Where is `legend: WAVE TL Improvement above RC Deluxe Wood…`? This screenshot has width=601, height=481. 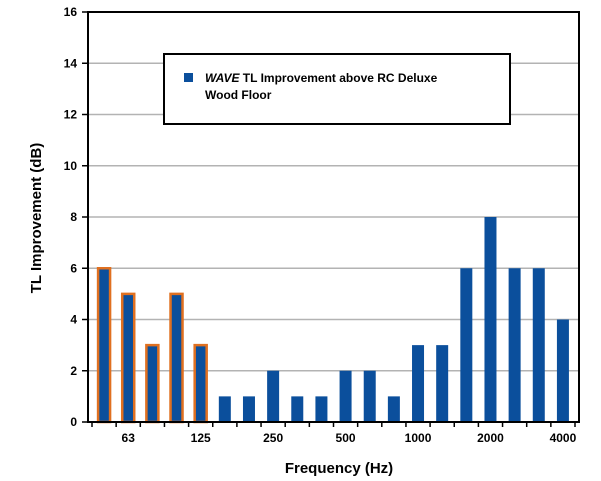 legend: WAVE TL Improvement above RC Deluxe Wood… is located at coordinates (337, 89).